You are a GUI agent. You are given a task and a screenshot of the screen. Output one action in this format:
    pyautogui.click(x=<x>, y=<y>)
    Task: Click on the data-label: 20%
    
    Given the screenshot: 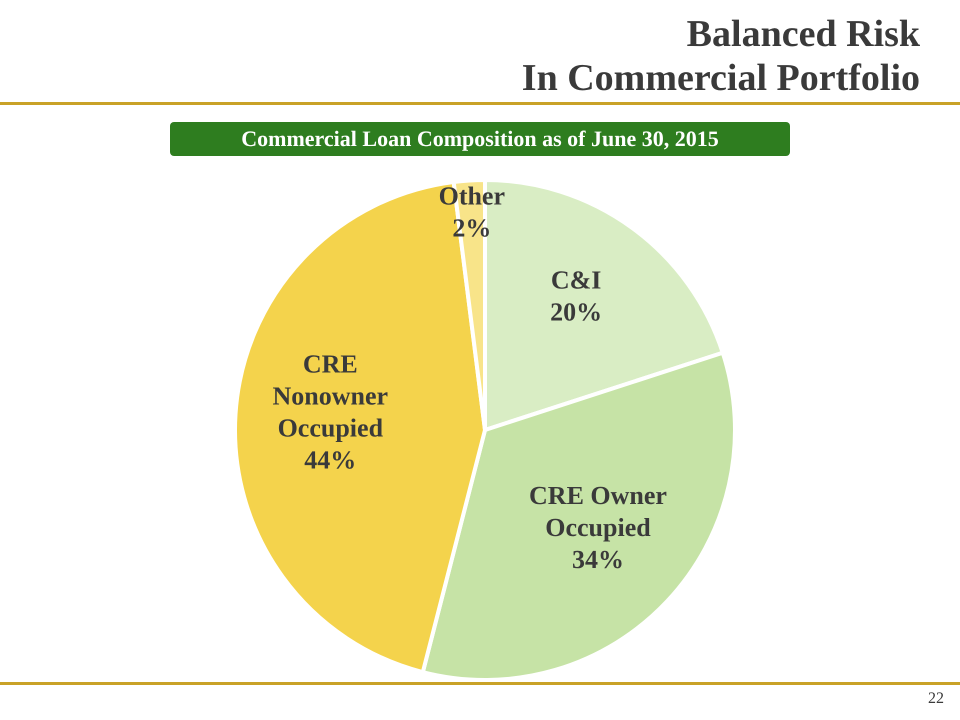 What is the action you would take?
    pyautogui.click(x=576, y=312)
    